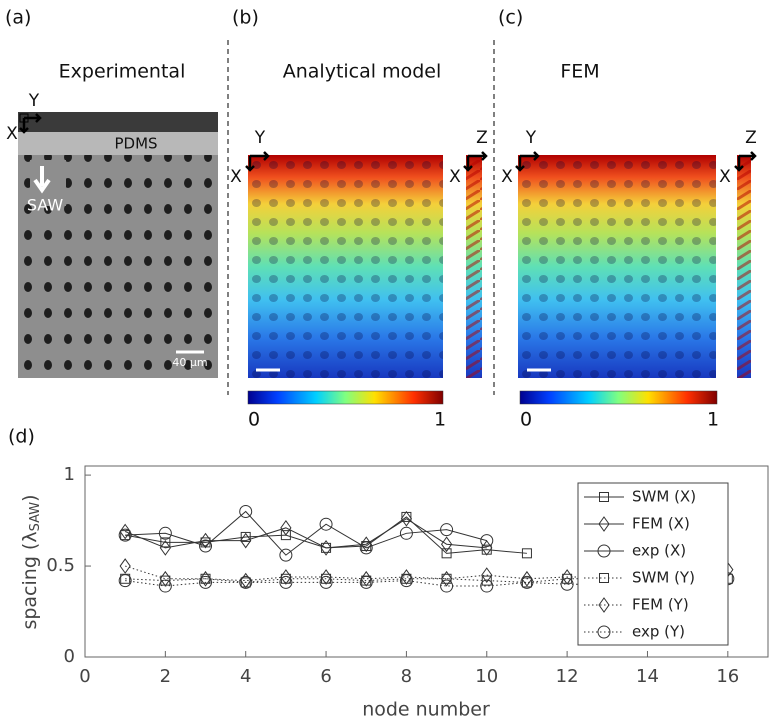 This screenshot has height=724, width=771. Describe the element at coordinates (325, 676) in the screenshot. I see `x-tick-label: 6` at that location.